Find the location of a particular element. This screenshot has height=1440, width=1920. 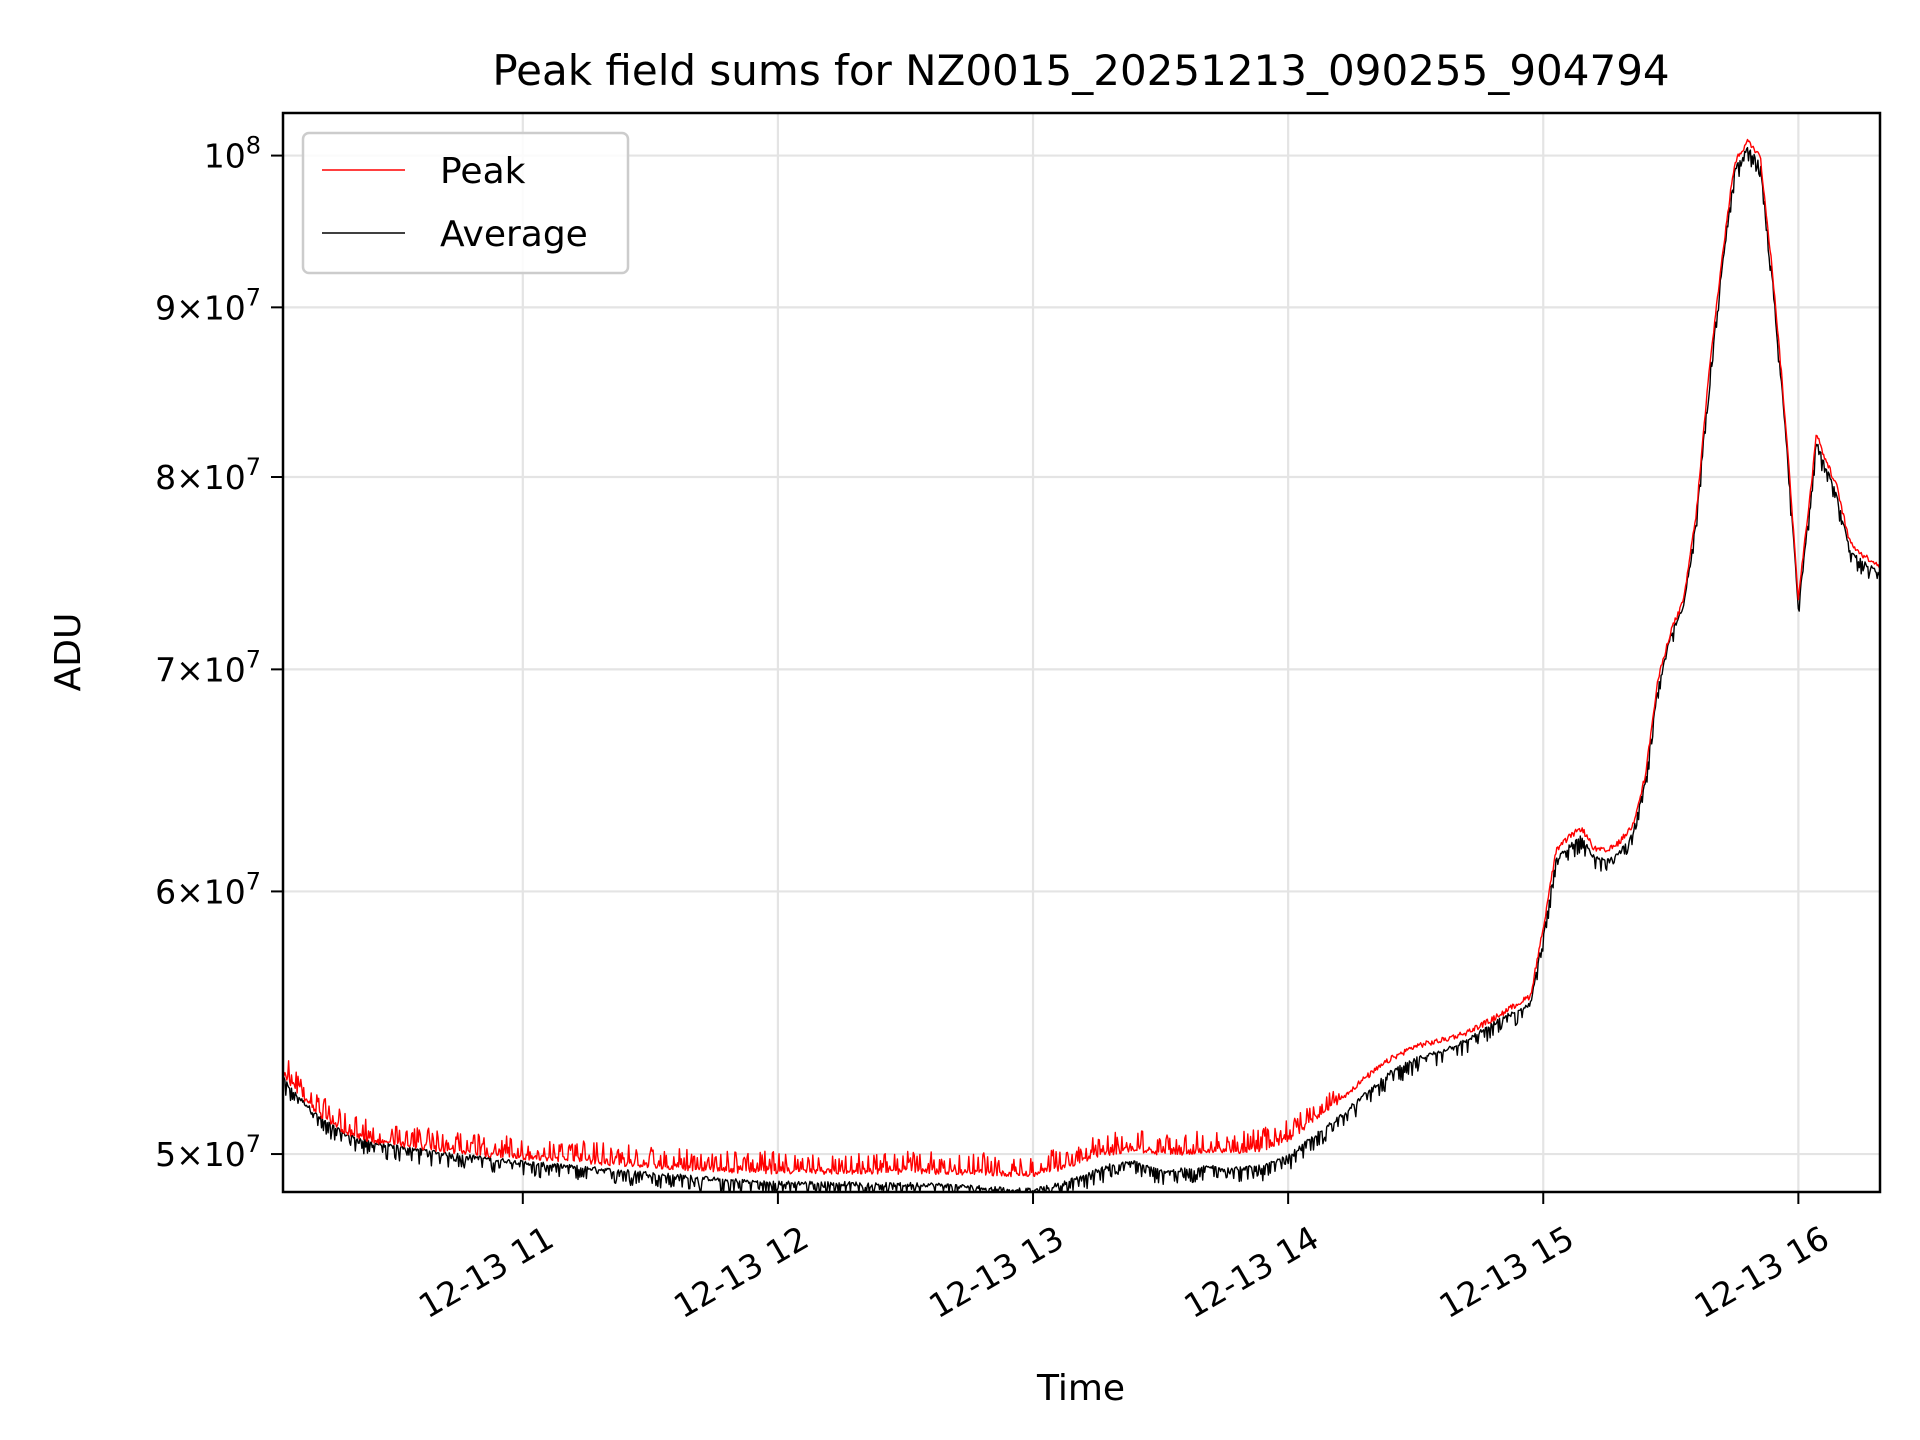

y-axis: 5×107 6×107 7×107 8×107 9×107 108 is located at coordinates (219, 653).